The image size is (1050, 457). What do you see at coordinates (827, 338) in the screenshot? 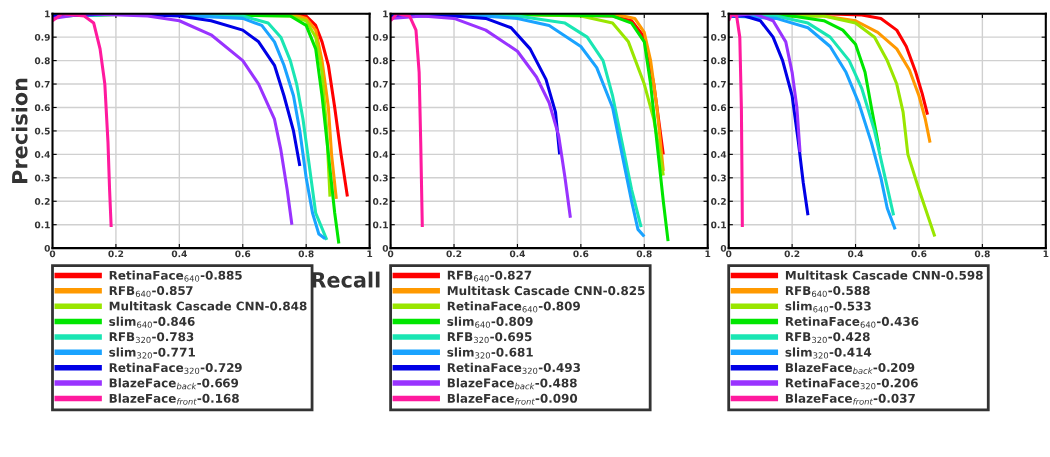
I see `legend-label: RFB$_{320}$-0.428` at bounding box center [827, 338].